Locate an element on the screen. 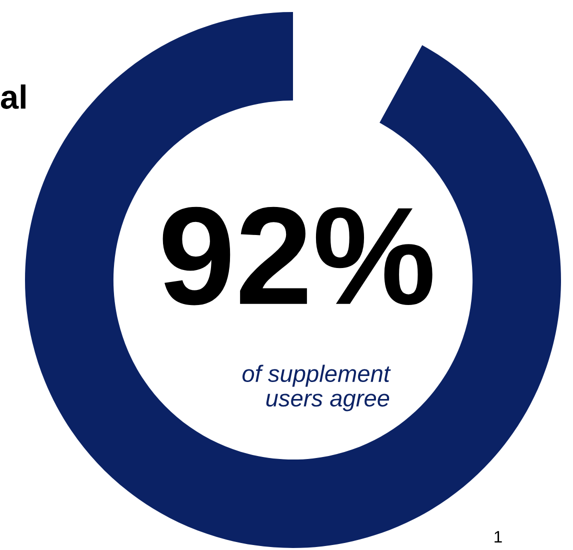  text: 92% is located at coordinates (297, 256).